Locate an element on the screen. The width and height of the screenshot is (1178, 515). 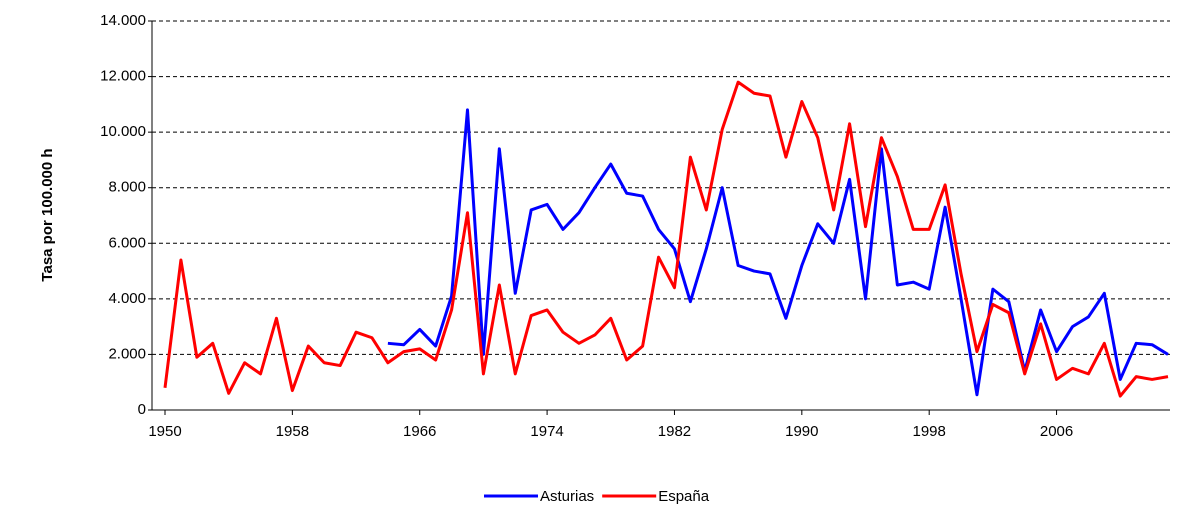
x-tick-label: 1998 is located at coordinates (929, 431).